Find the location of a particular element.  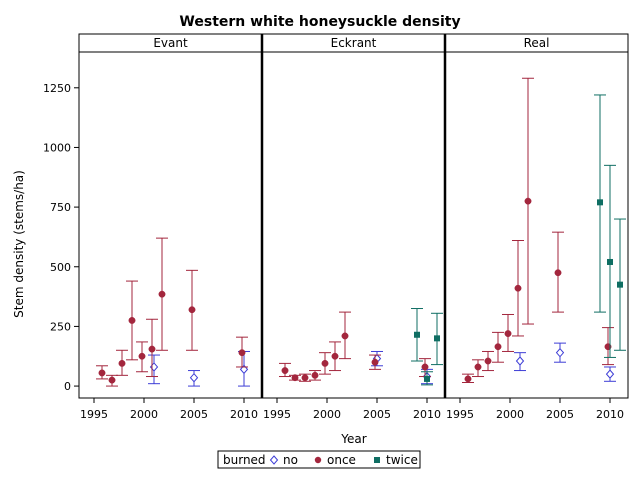

legend-label-once: once is located at coordinates (341, 460).